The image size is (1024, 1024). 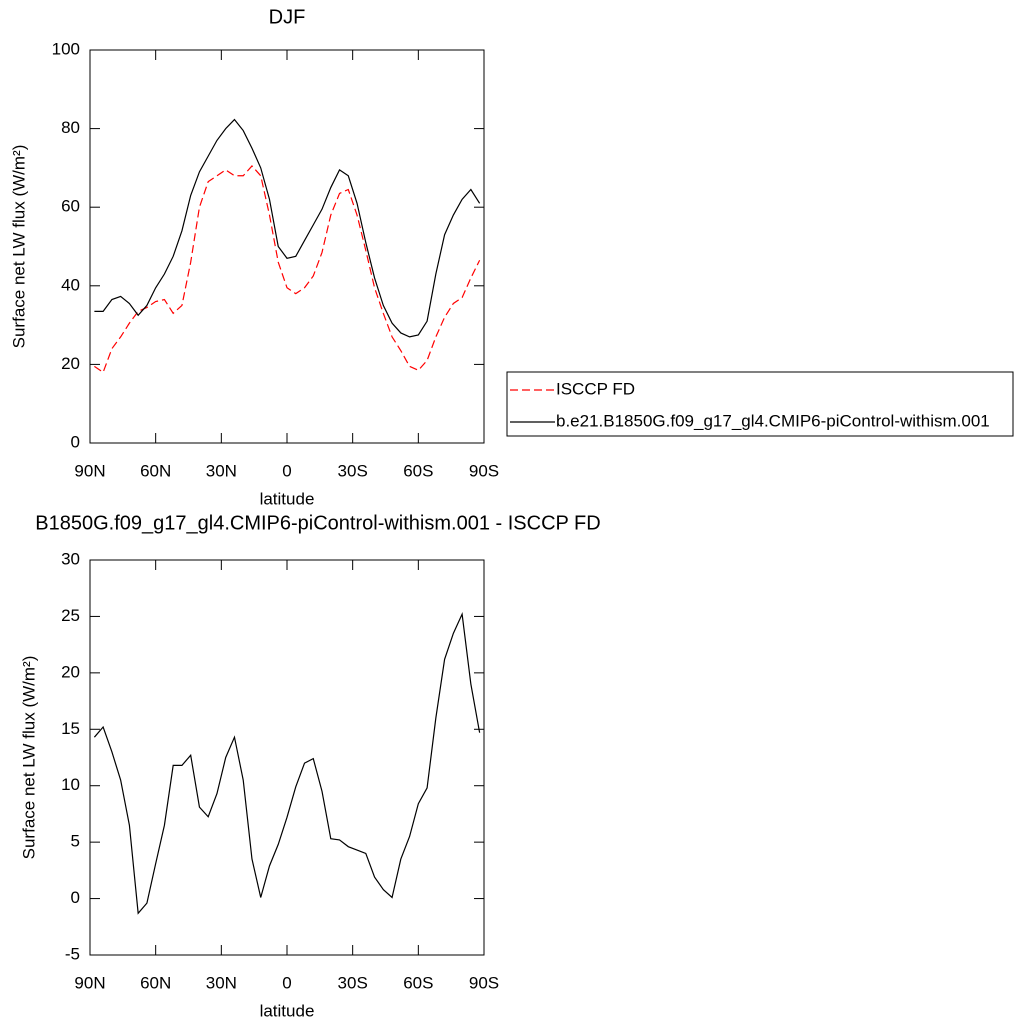 I want to click on y-tick-label: 5, so click(x=75, y=841).